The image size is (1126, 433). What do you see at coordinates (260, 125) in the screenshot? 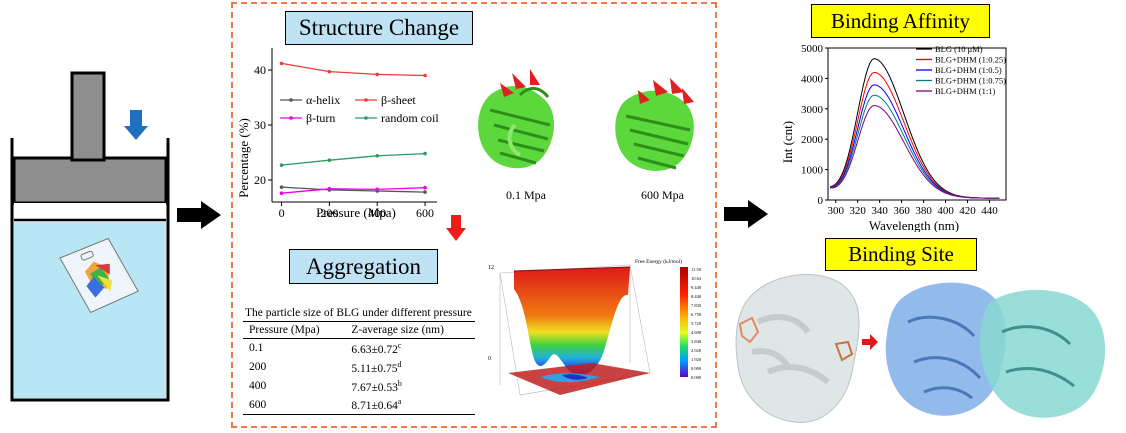
I see `y-tick-label: 30` at bounding box center [260, 125].